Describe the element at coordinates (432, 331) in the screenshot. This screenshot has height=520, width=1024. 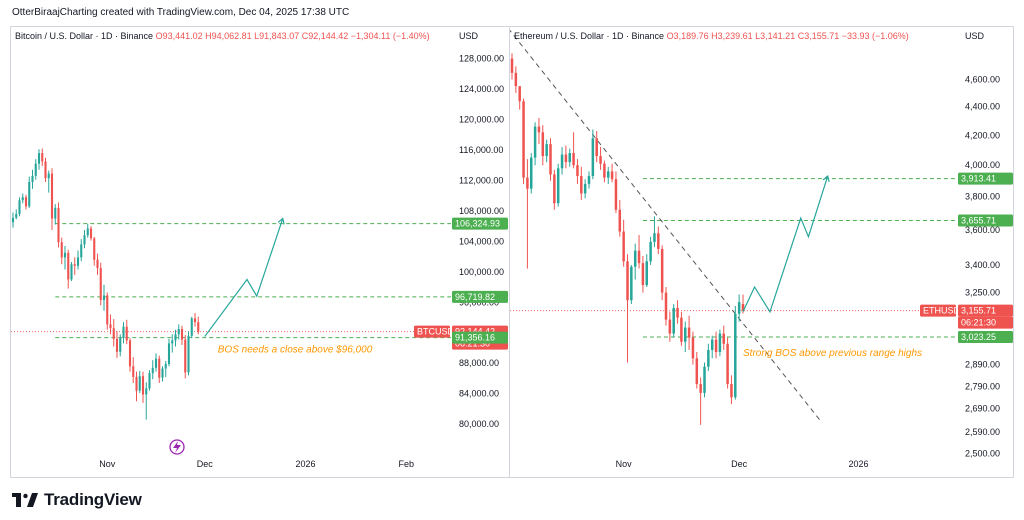
I see `symbol-badge-bg` at that location.